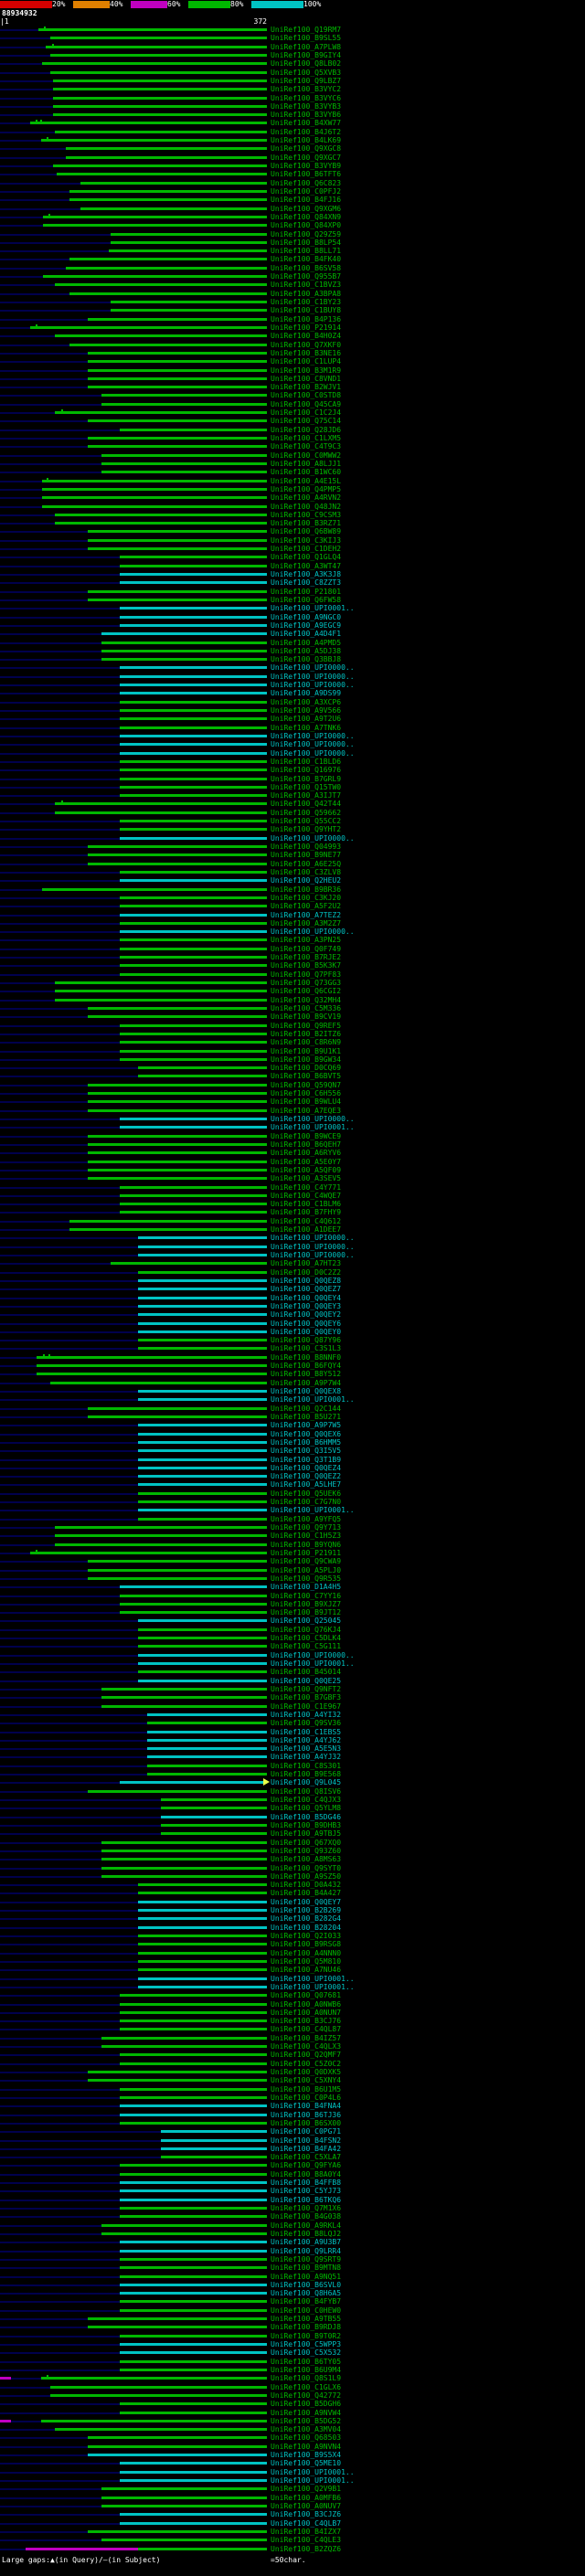 This screenshot has width=585, height=2576. I want to click on hit-label: UniRef100_C1DEH2, so click(307, 549).